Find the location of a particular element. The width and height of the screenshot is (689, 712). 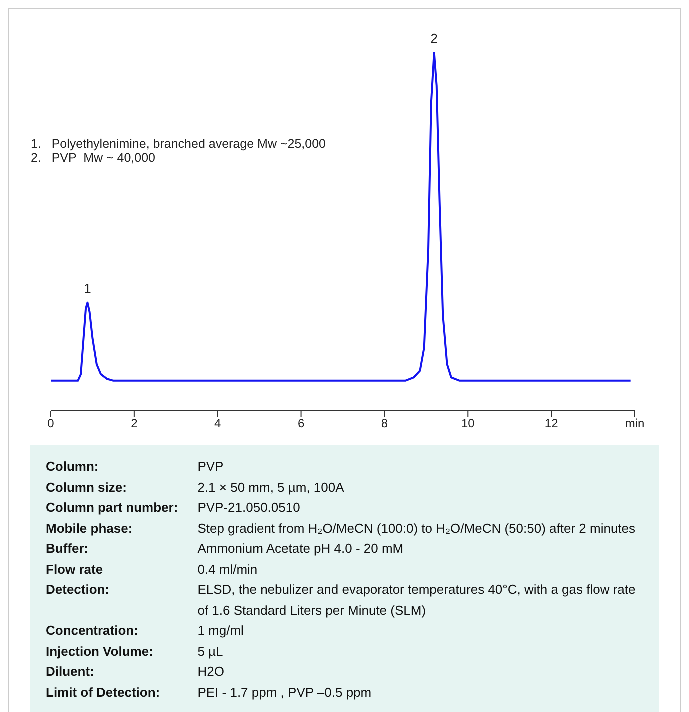

text: Buffer: is located at coordinates (68, 549).